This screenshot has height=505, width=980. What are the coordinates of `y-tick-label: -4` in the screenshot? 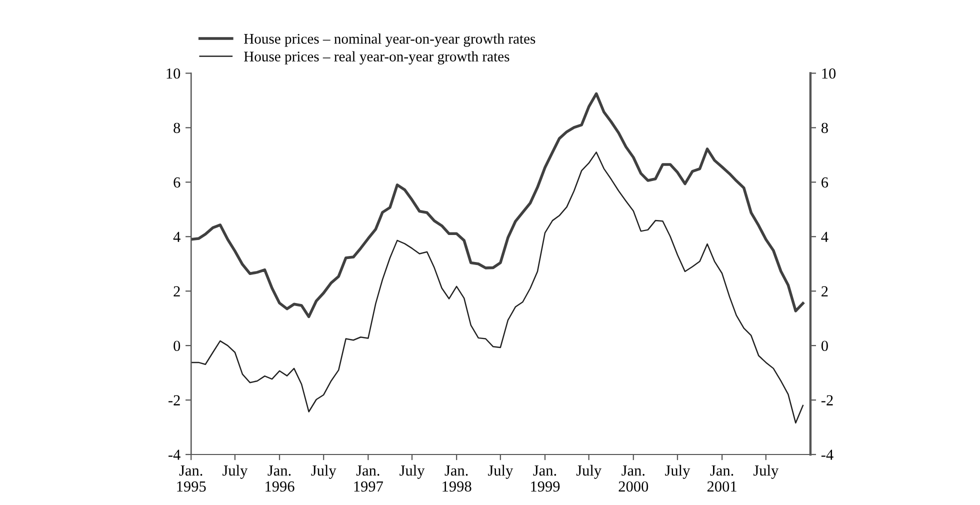 It's located at (174, 455).